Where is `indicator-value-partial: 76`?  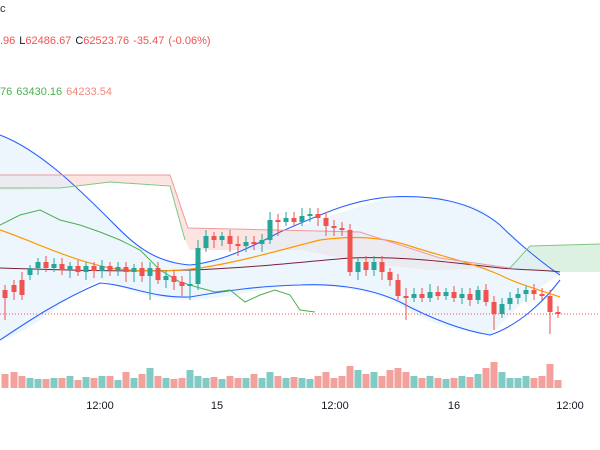 indicator-value-partial: 76 is located at coordinates (6, 92).